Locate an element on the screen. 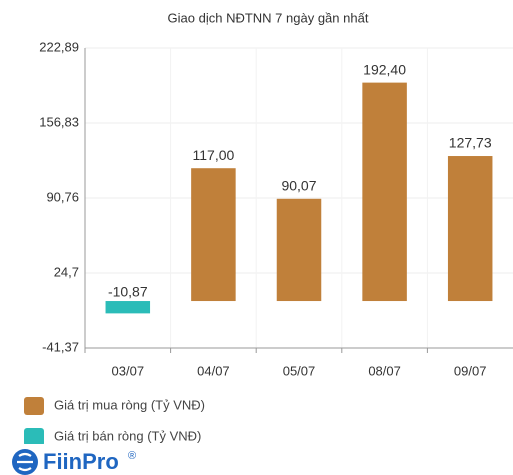 Image resolution: width=513 pixels, height=475 pixels. brand-mark: ® is located at coordinates (132, 456).